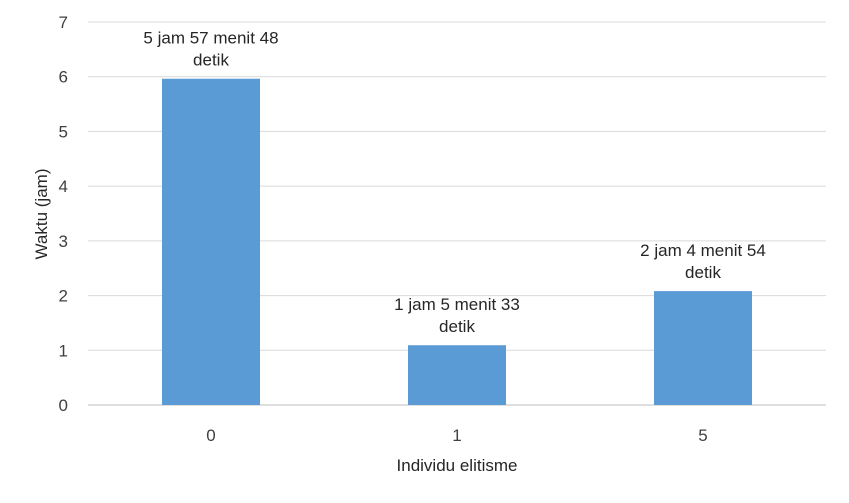  I want to click on data-label-line: 2 jam 4 menit 54, so click(703, 250).